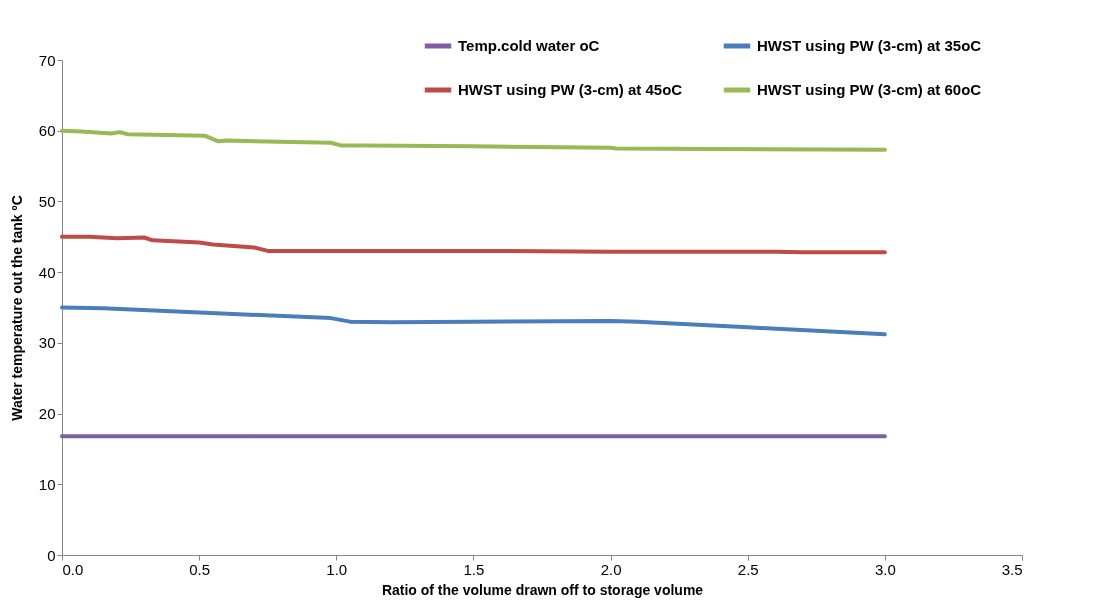  What do you see at coordinates (47, 343) in the screenshot?
I see `y-tick-label: 30` at bounding box center [47, 343].